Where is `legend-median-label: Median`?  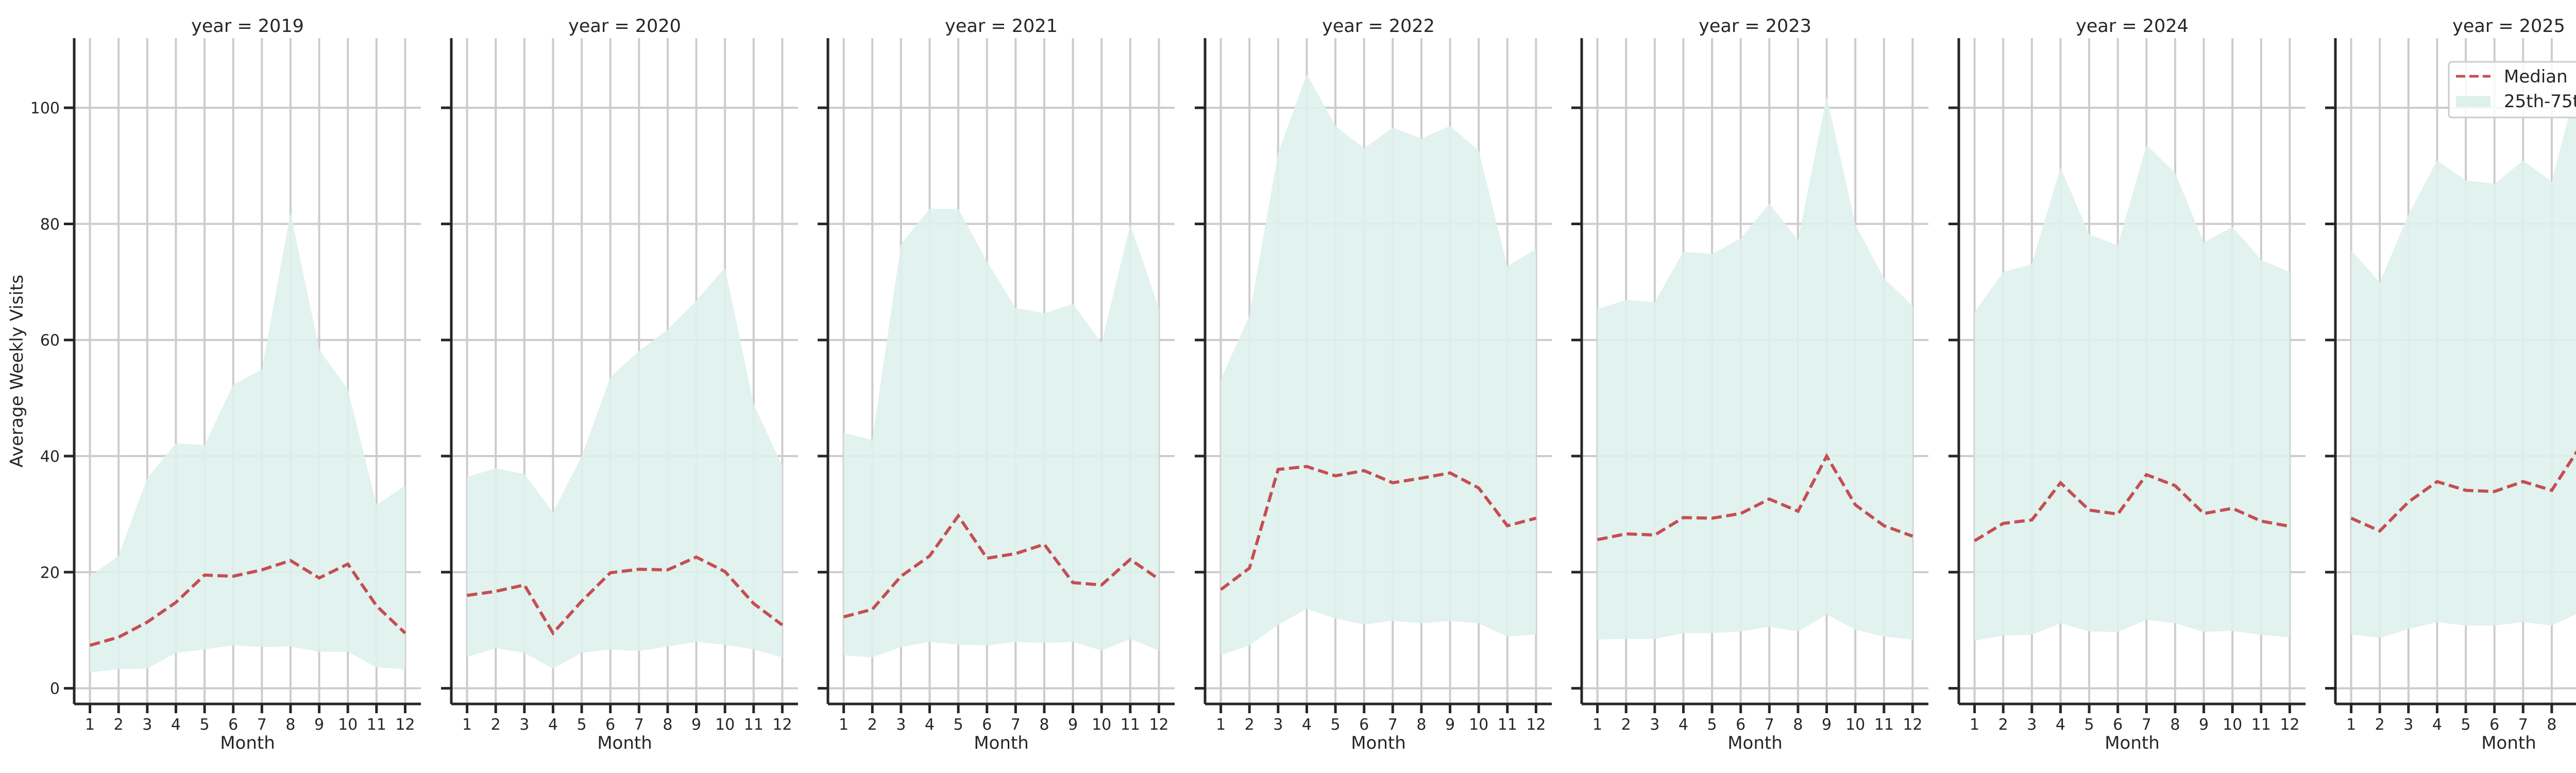 legend-median-label: Median is located at coordinates (2536, 76).